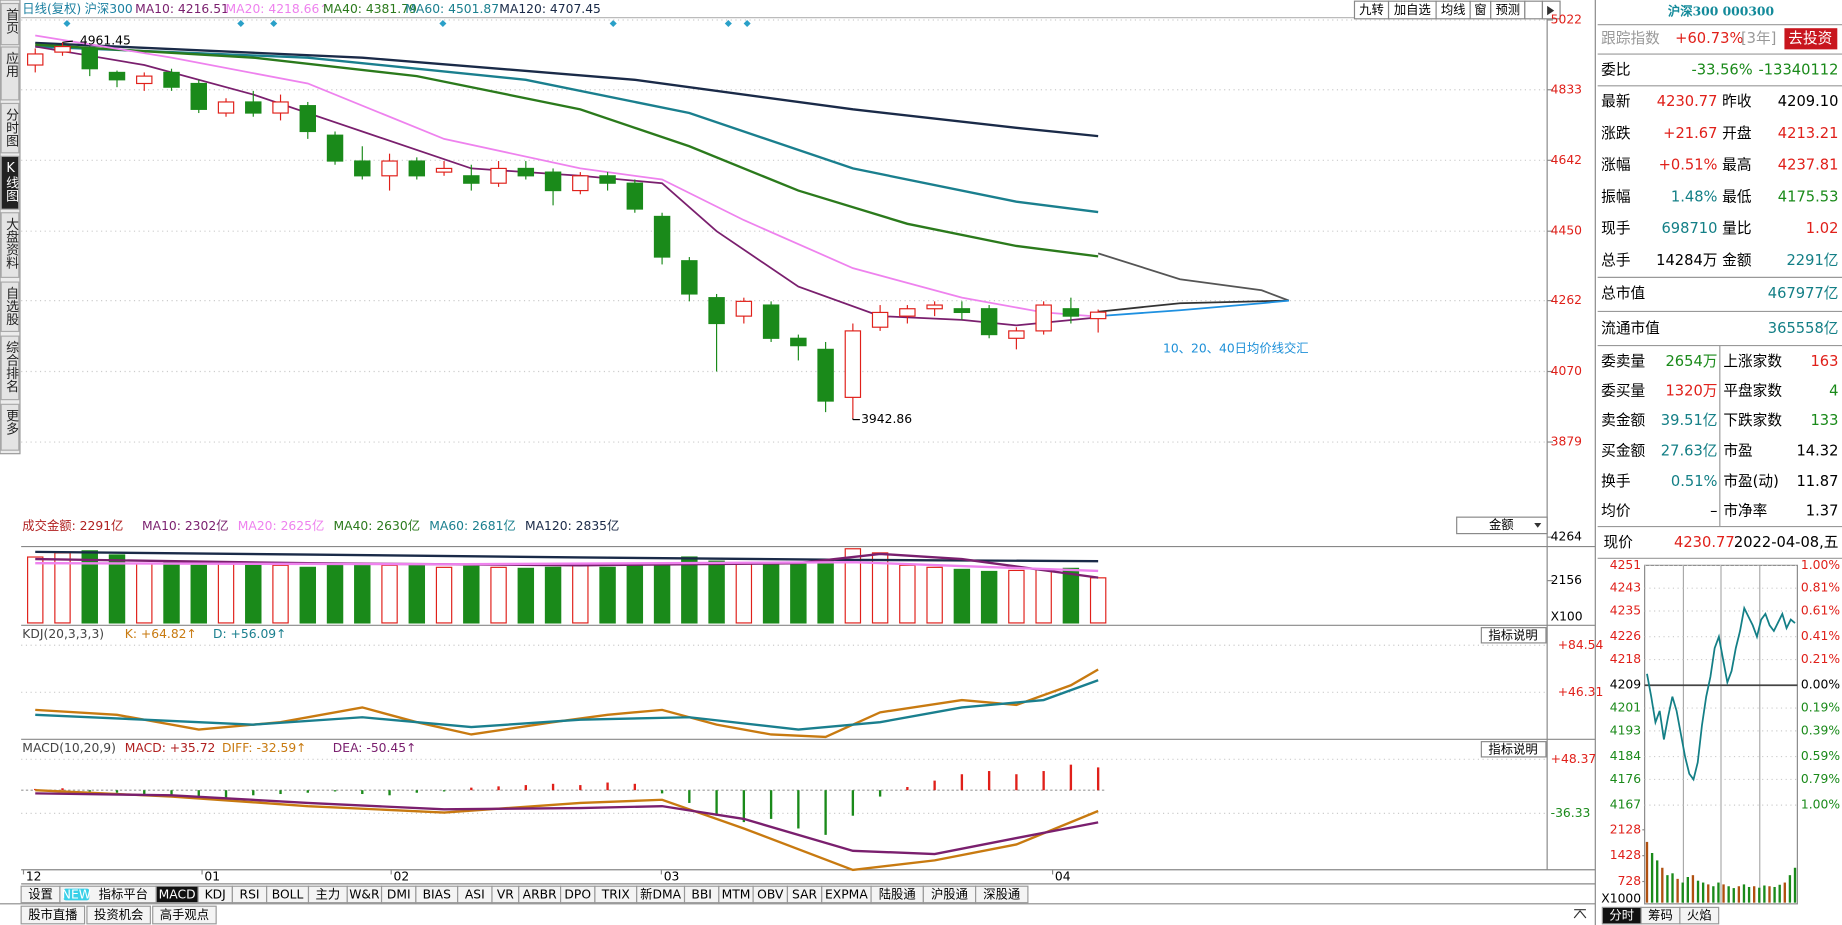 This screenshot has width=1842, height=925. Describe the element at coordinates (1660, 915) in the screenshot. I see `mini-tab-label: 筹码` at that location.